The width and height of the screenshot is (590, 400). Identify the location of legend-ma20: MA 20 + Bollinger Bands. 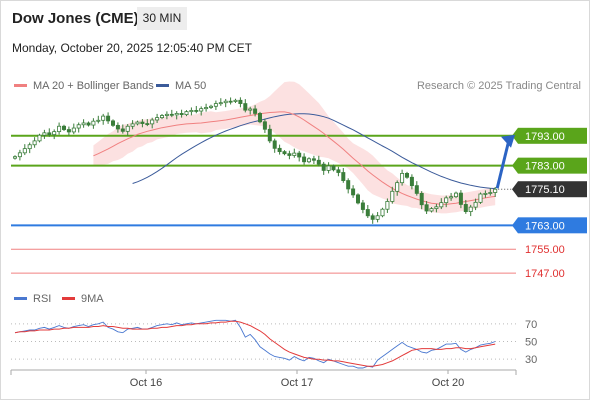
(84, 86).